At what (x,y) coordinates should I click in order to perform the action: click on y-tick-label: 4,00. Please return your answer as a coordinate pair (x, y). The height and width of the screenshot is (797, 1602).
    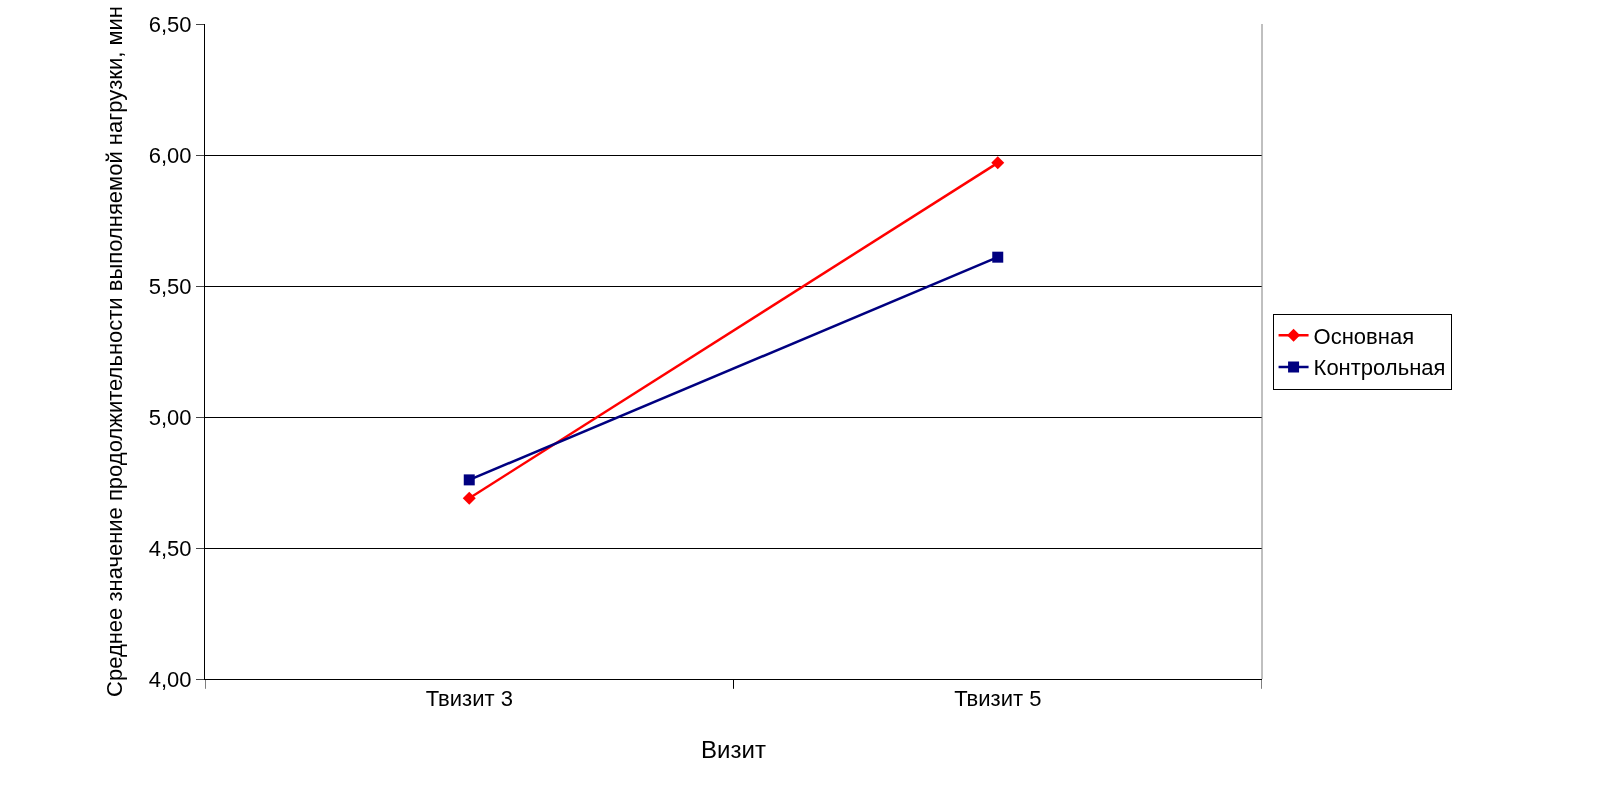
    Looking at the image, I should click on (170, 679).